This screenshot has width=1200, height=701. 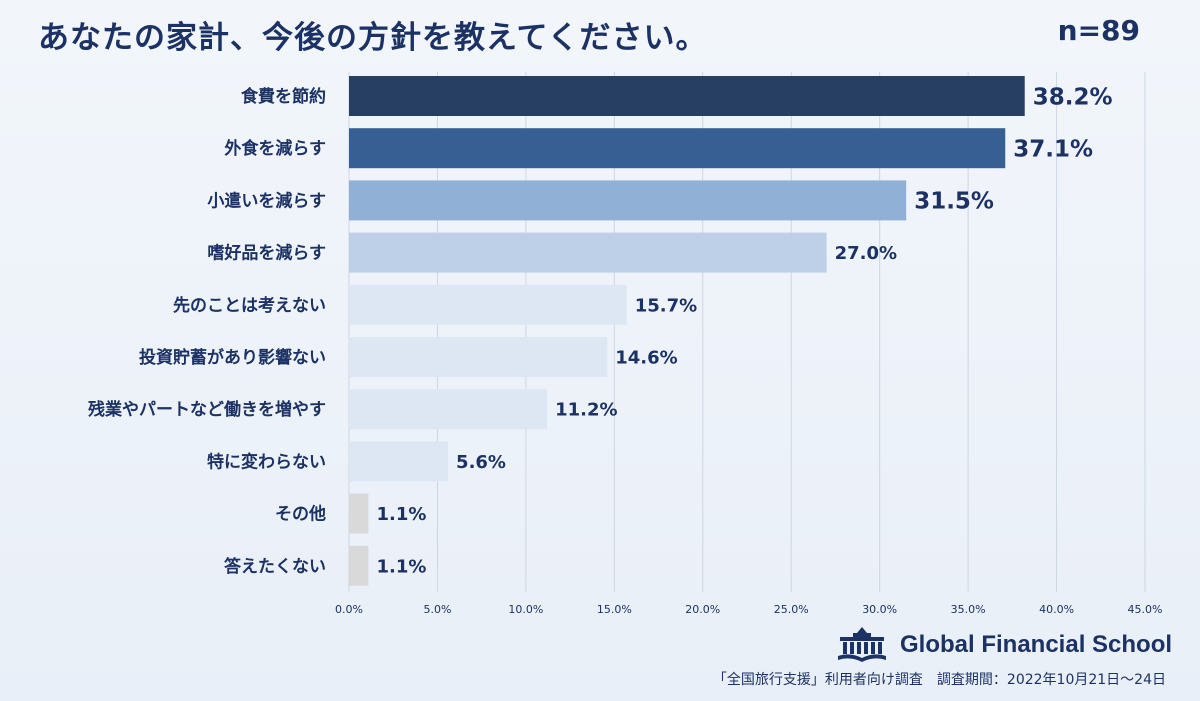 I want to click on survey-source-note: 「全国旅行支援」利用者向け調査 調査期間：2022年10月21日～24日, so click(x=939, y=680).